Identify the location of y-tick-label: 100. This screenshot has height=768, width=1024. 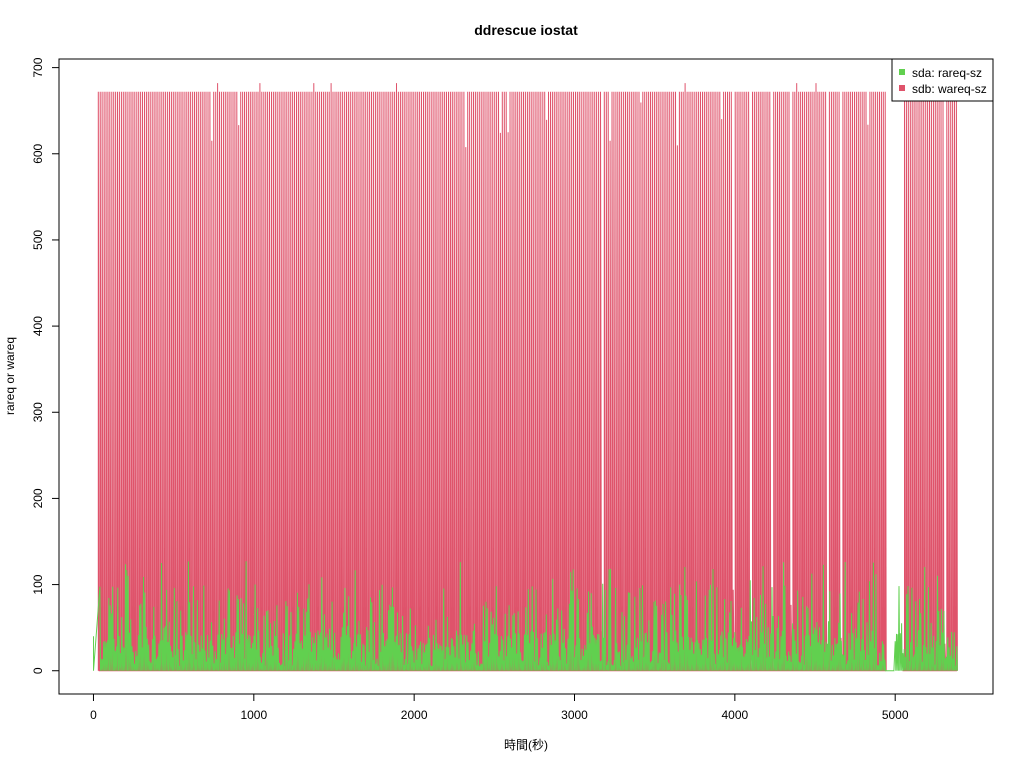
(38, 584).